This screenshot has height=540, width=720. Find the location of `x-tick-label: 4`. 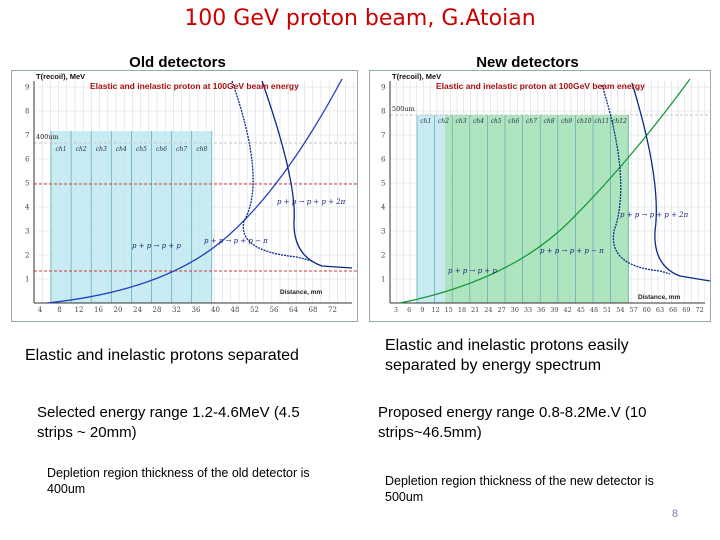

x-tick-label: 4 is located at coordinates (40, 310).